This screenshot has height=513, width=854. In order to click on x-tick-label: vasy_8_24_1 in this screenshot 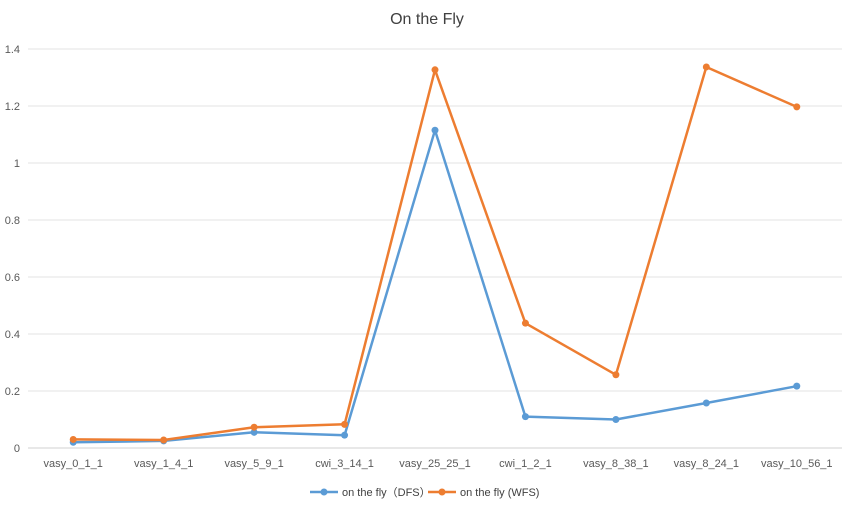, I will do `click(706, 464)`.